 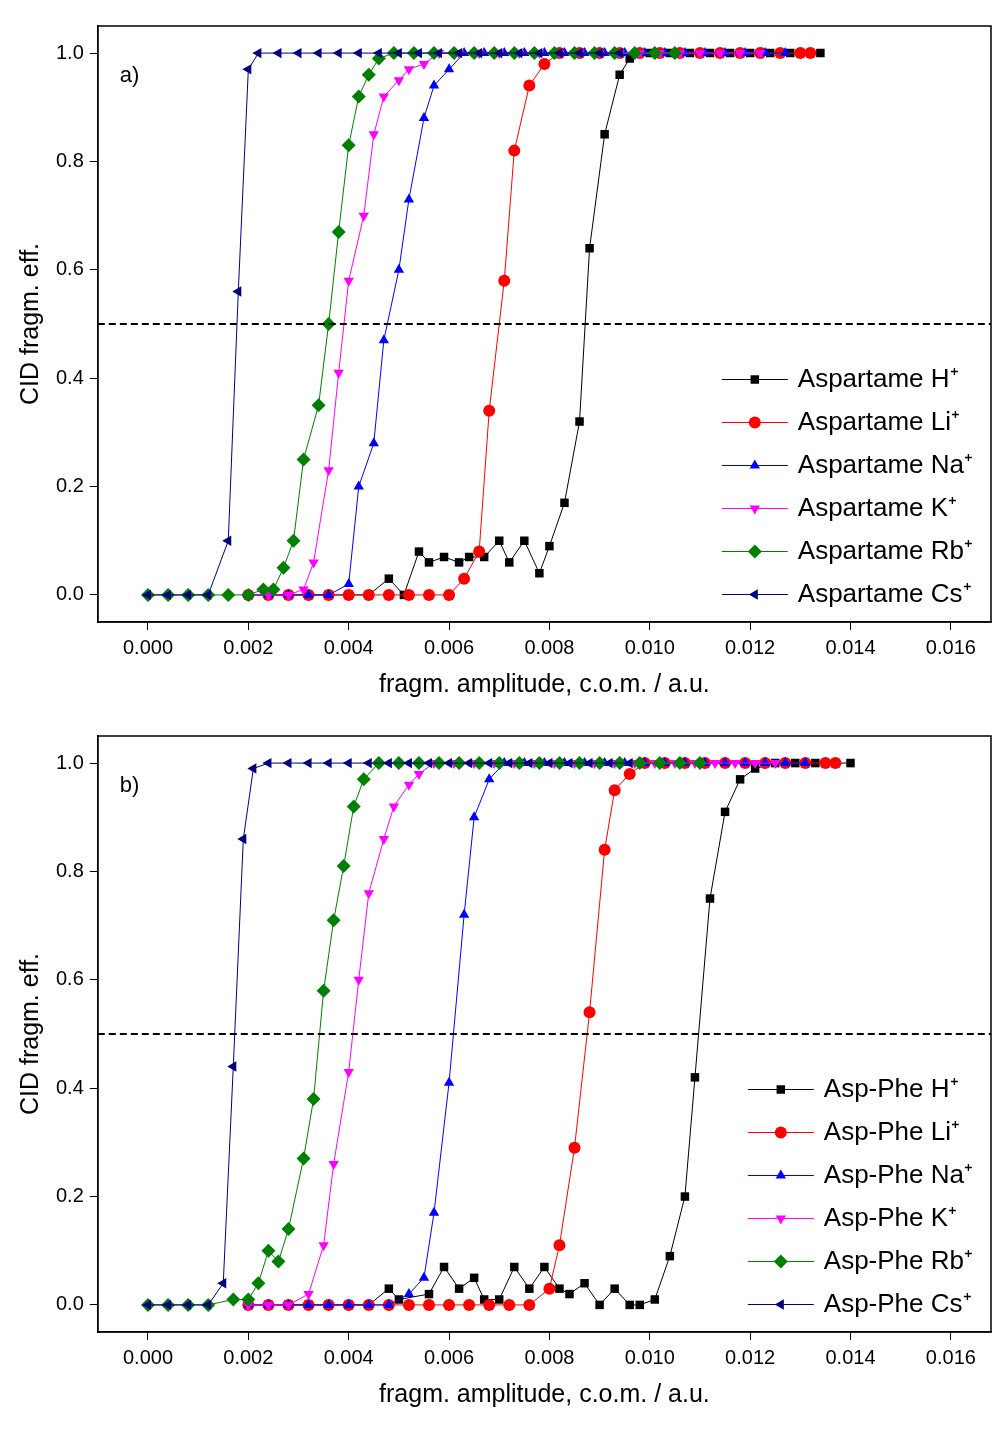 I want to click on legend-label: Aspartame Li⁺, so click(x=879, y=420).